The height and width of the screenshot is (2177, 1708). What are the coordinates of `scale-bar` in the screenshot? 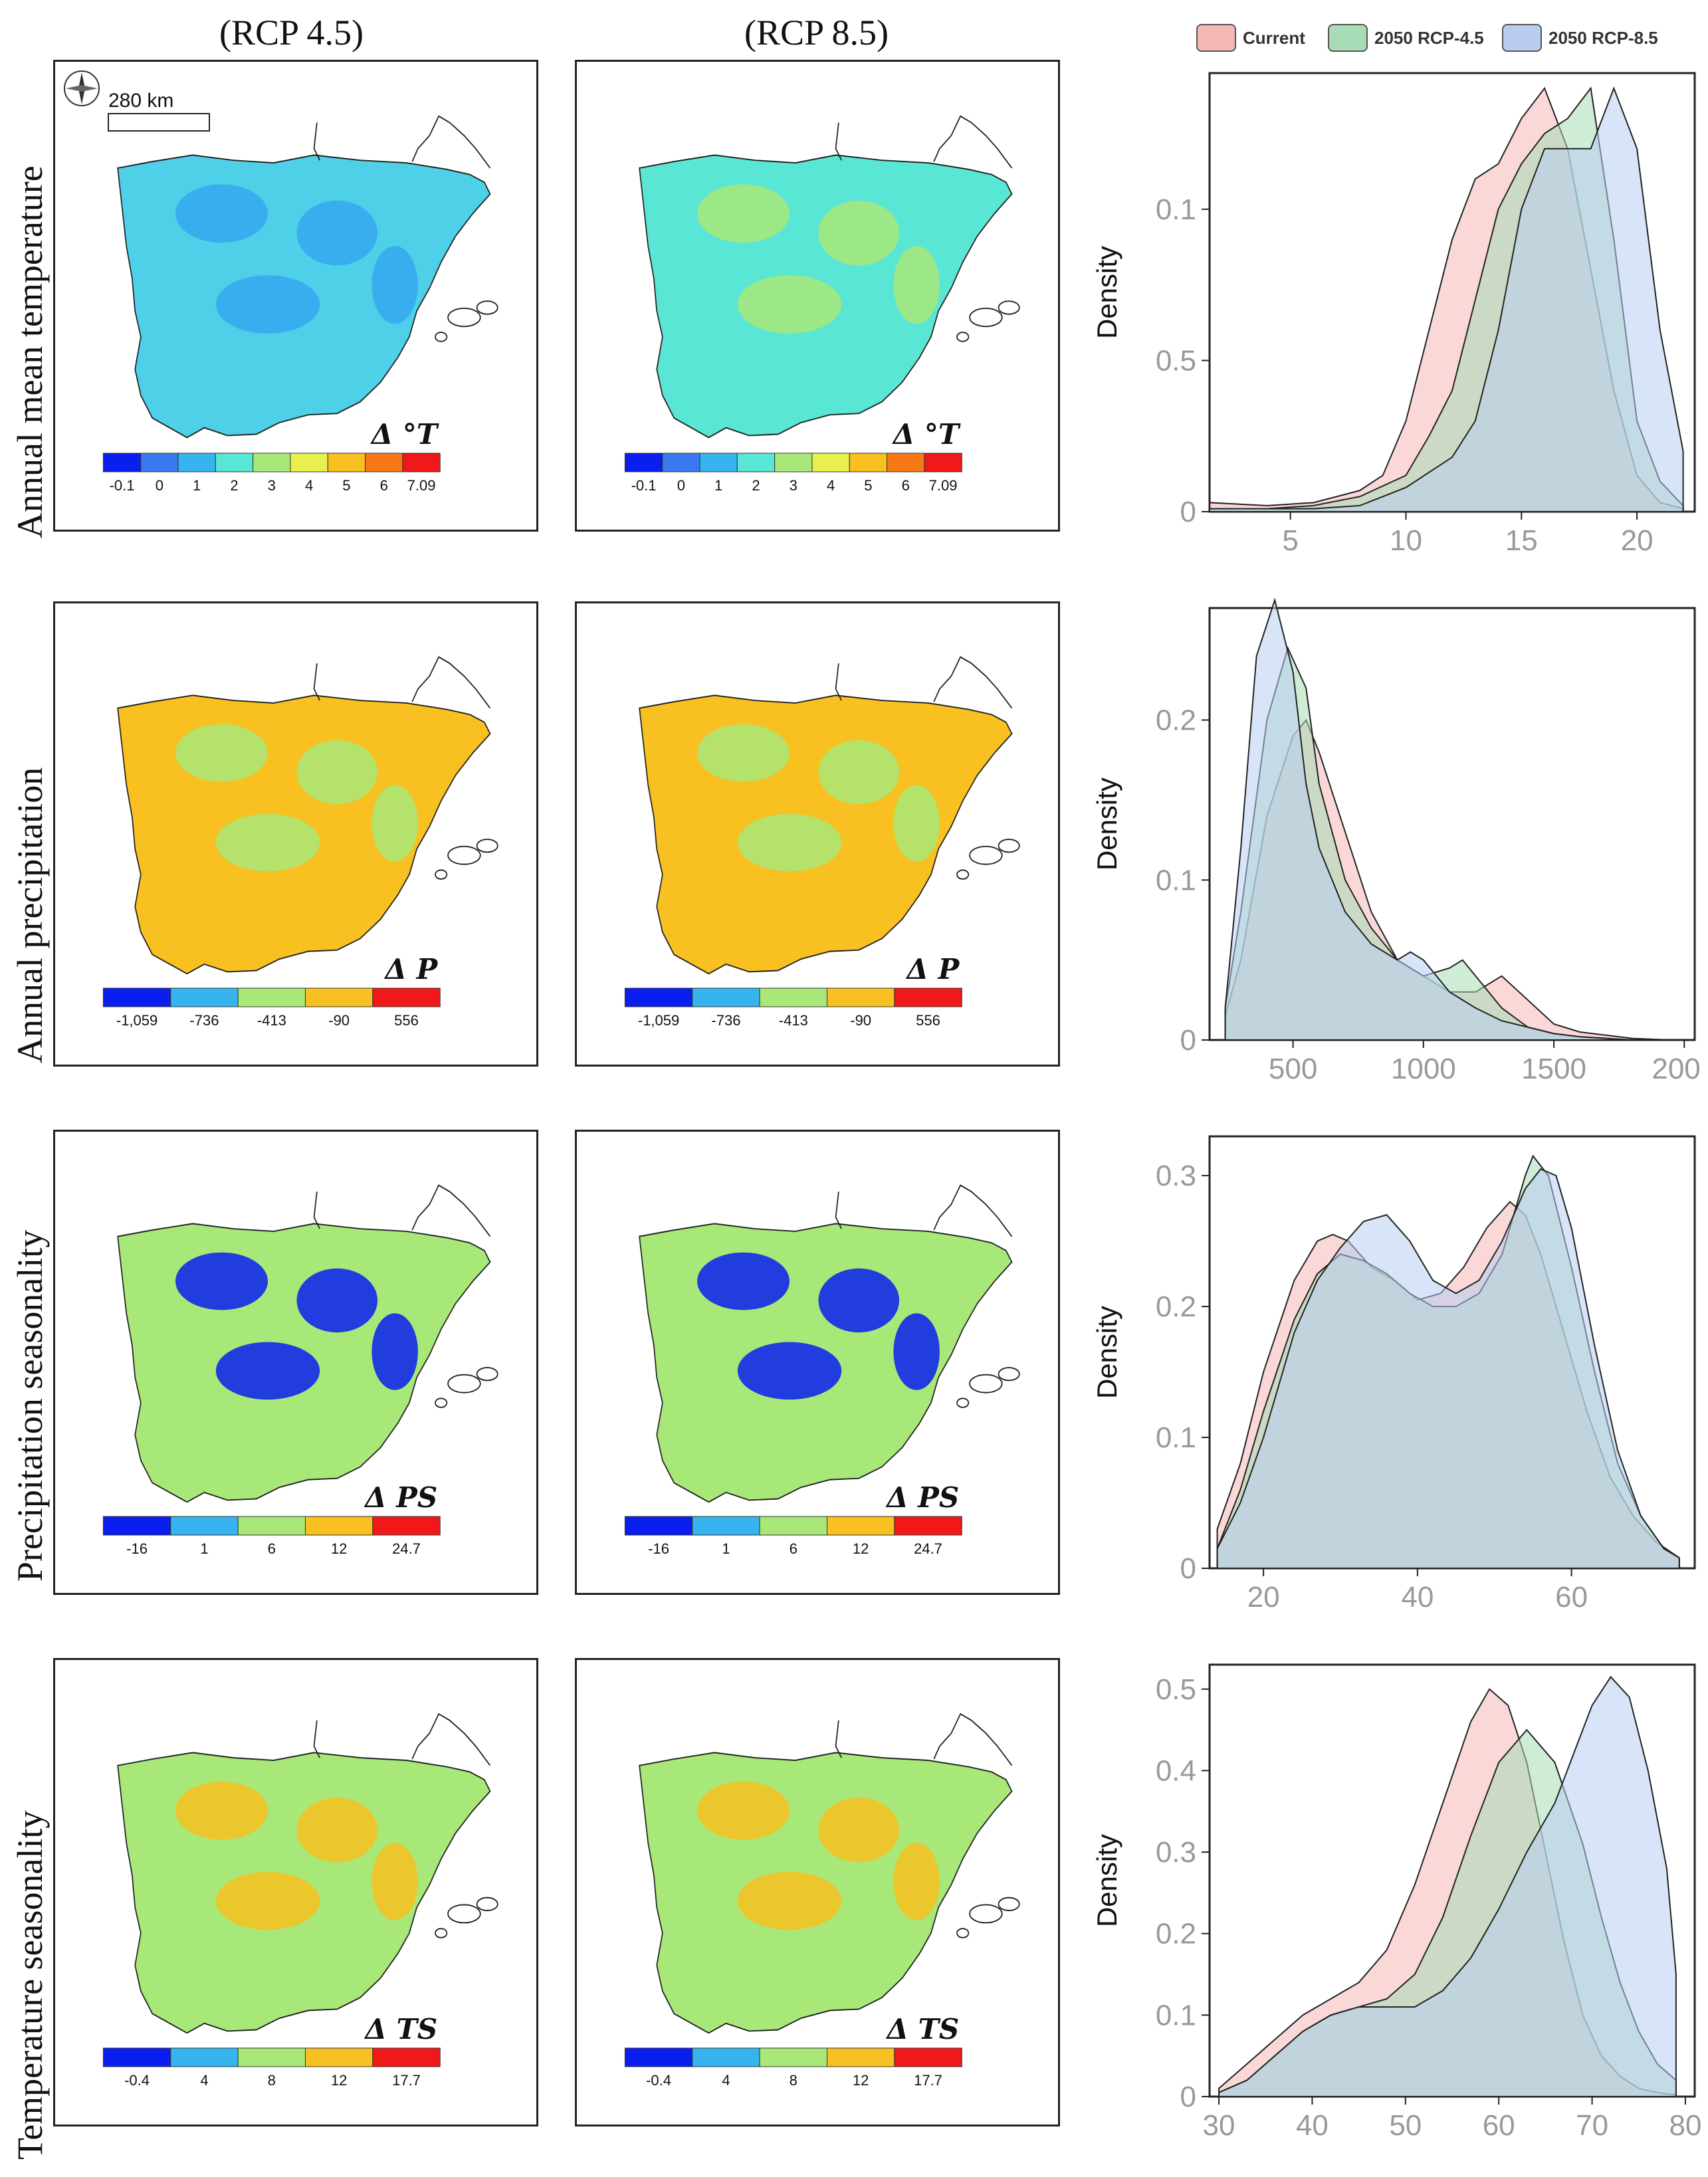 It's located at (159, 123).